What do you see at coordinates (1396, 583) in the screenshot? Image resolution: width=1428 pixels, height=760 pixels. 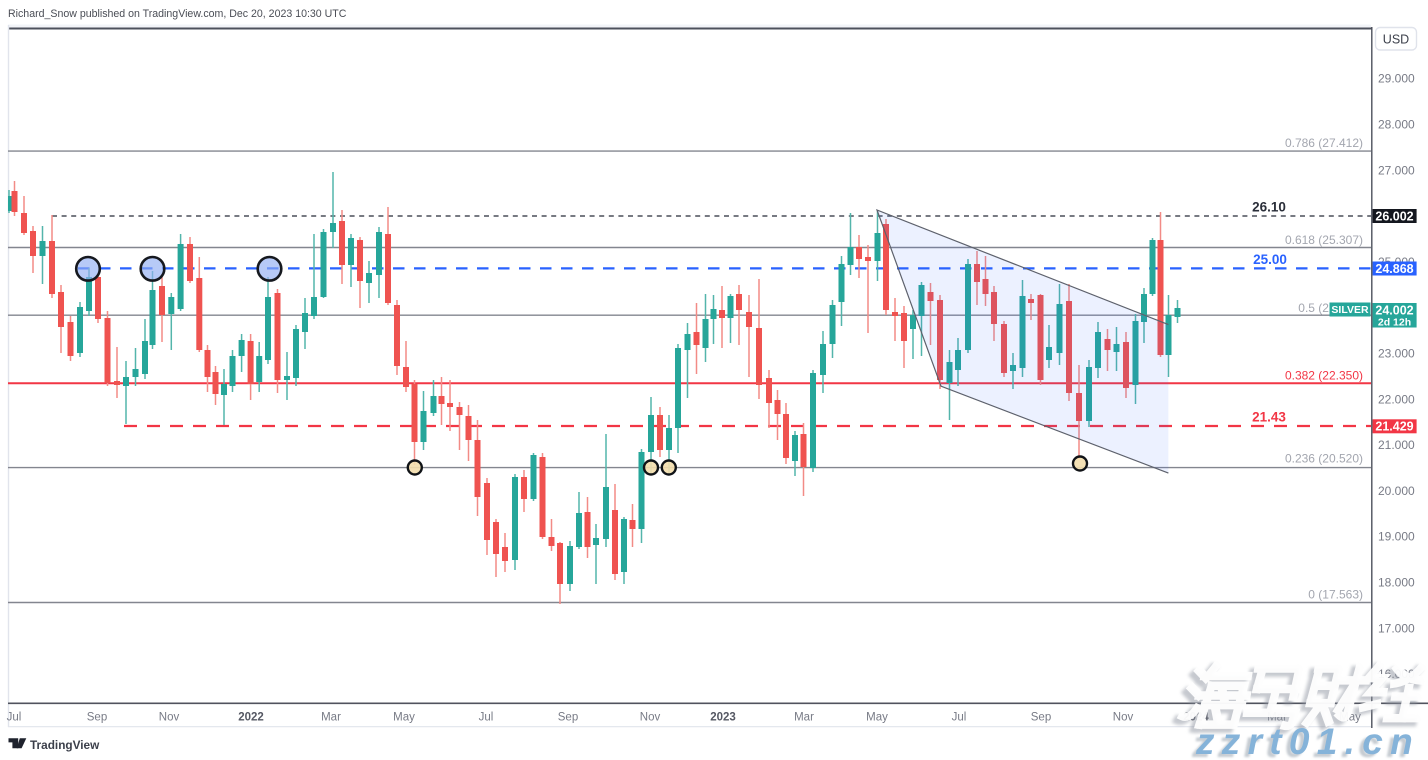 I see `svg-text: 18.000` at bounding box center [1396, 583].